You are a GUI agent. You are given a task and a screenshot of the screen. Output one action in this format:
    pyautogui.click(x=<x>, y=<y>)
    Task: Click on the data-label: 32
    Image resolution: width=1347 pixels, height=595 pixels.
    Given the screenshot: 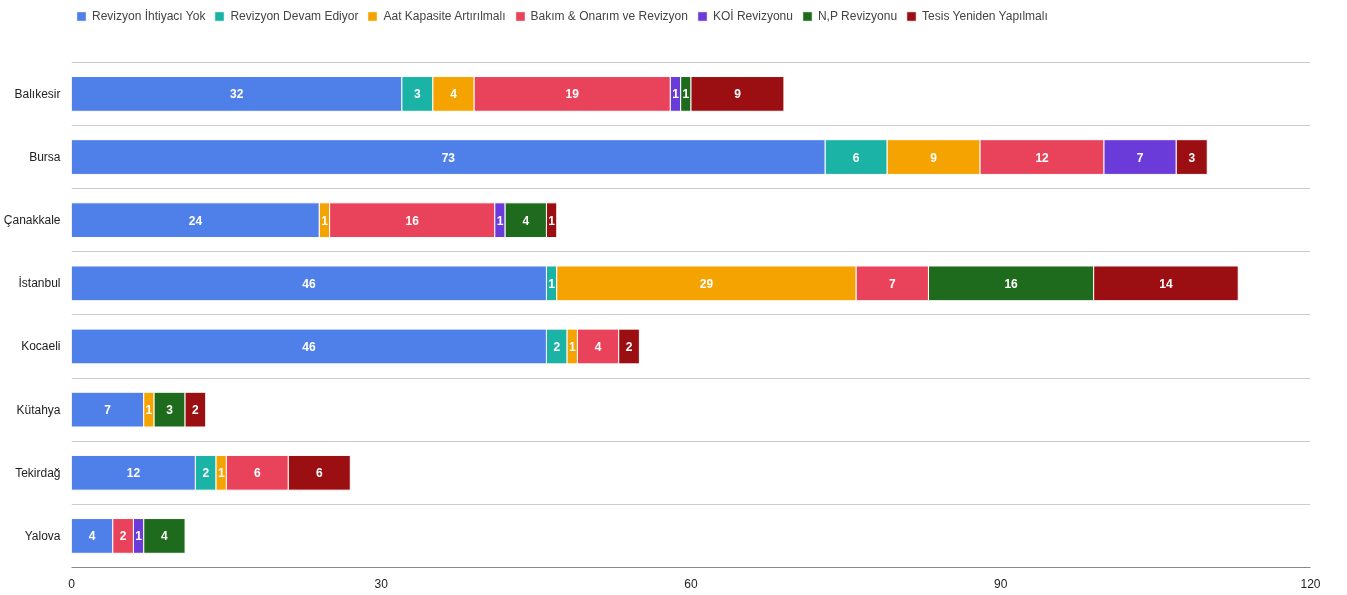 What is the action you would take?
    pyautogui.click(x=237, y=94)
    